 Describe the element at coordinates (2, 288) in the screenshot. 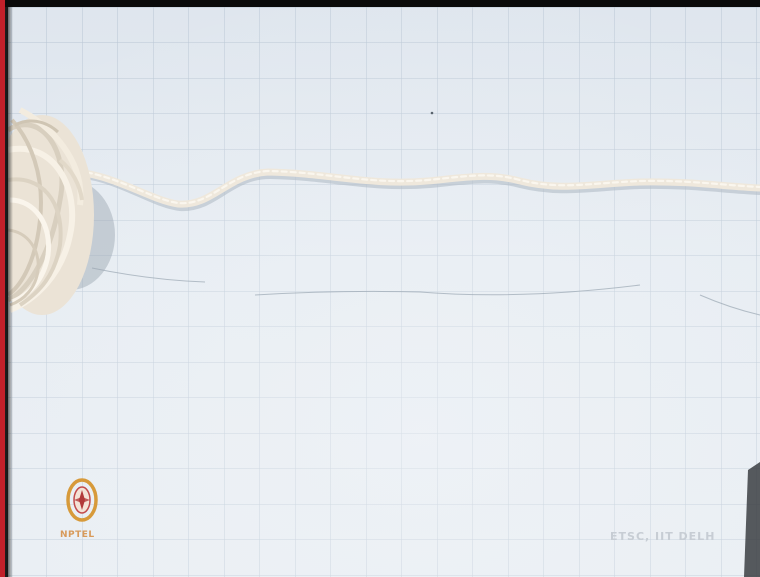

I see `left-accent-bar` at that location.